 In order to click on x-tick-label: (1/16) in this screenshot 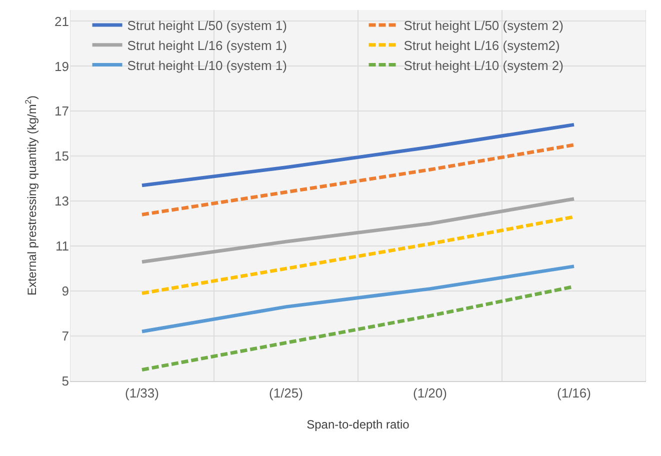, I will do `click(574, 393)`.